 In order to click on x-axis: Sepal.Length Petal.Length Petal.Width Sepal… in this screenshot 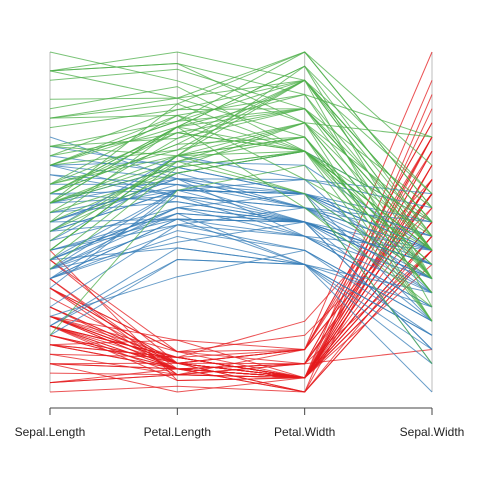, I will do `click(240, 423)`.